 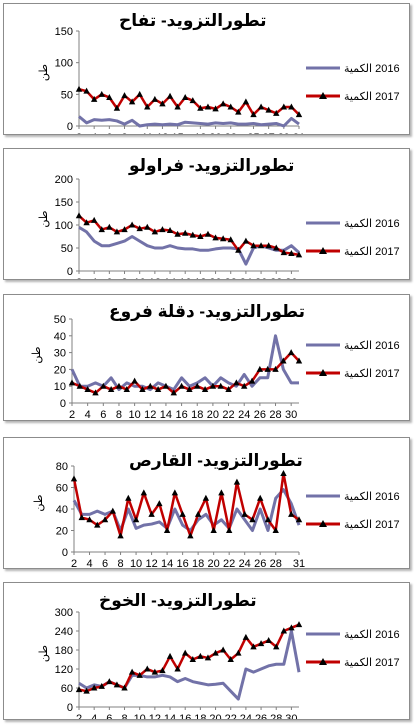 What do you see at coordinates (356, 252) in the screenshot?
I see `legend-item-2017: 2017 الكمية` at bounding box center [356, 252].